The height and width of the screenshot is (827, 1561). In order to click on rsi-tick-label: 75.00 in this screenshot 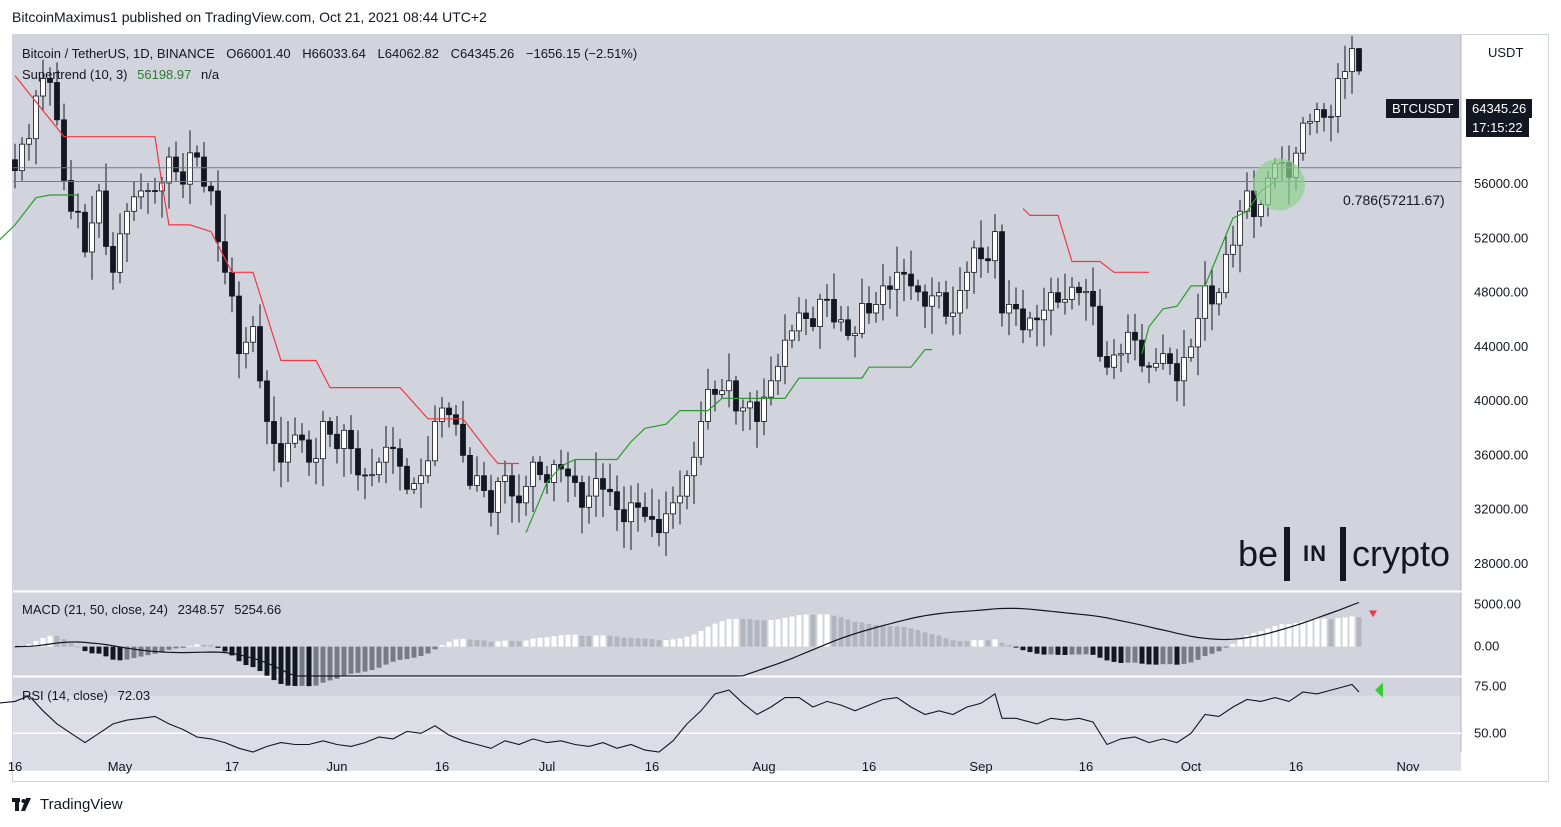, I will do `click(1490, 685)`.